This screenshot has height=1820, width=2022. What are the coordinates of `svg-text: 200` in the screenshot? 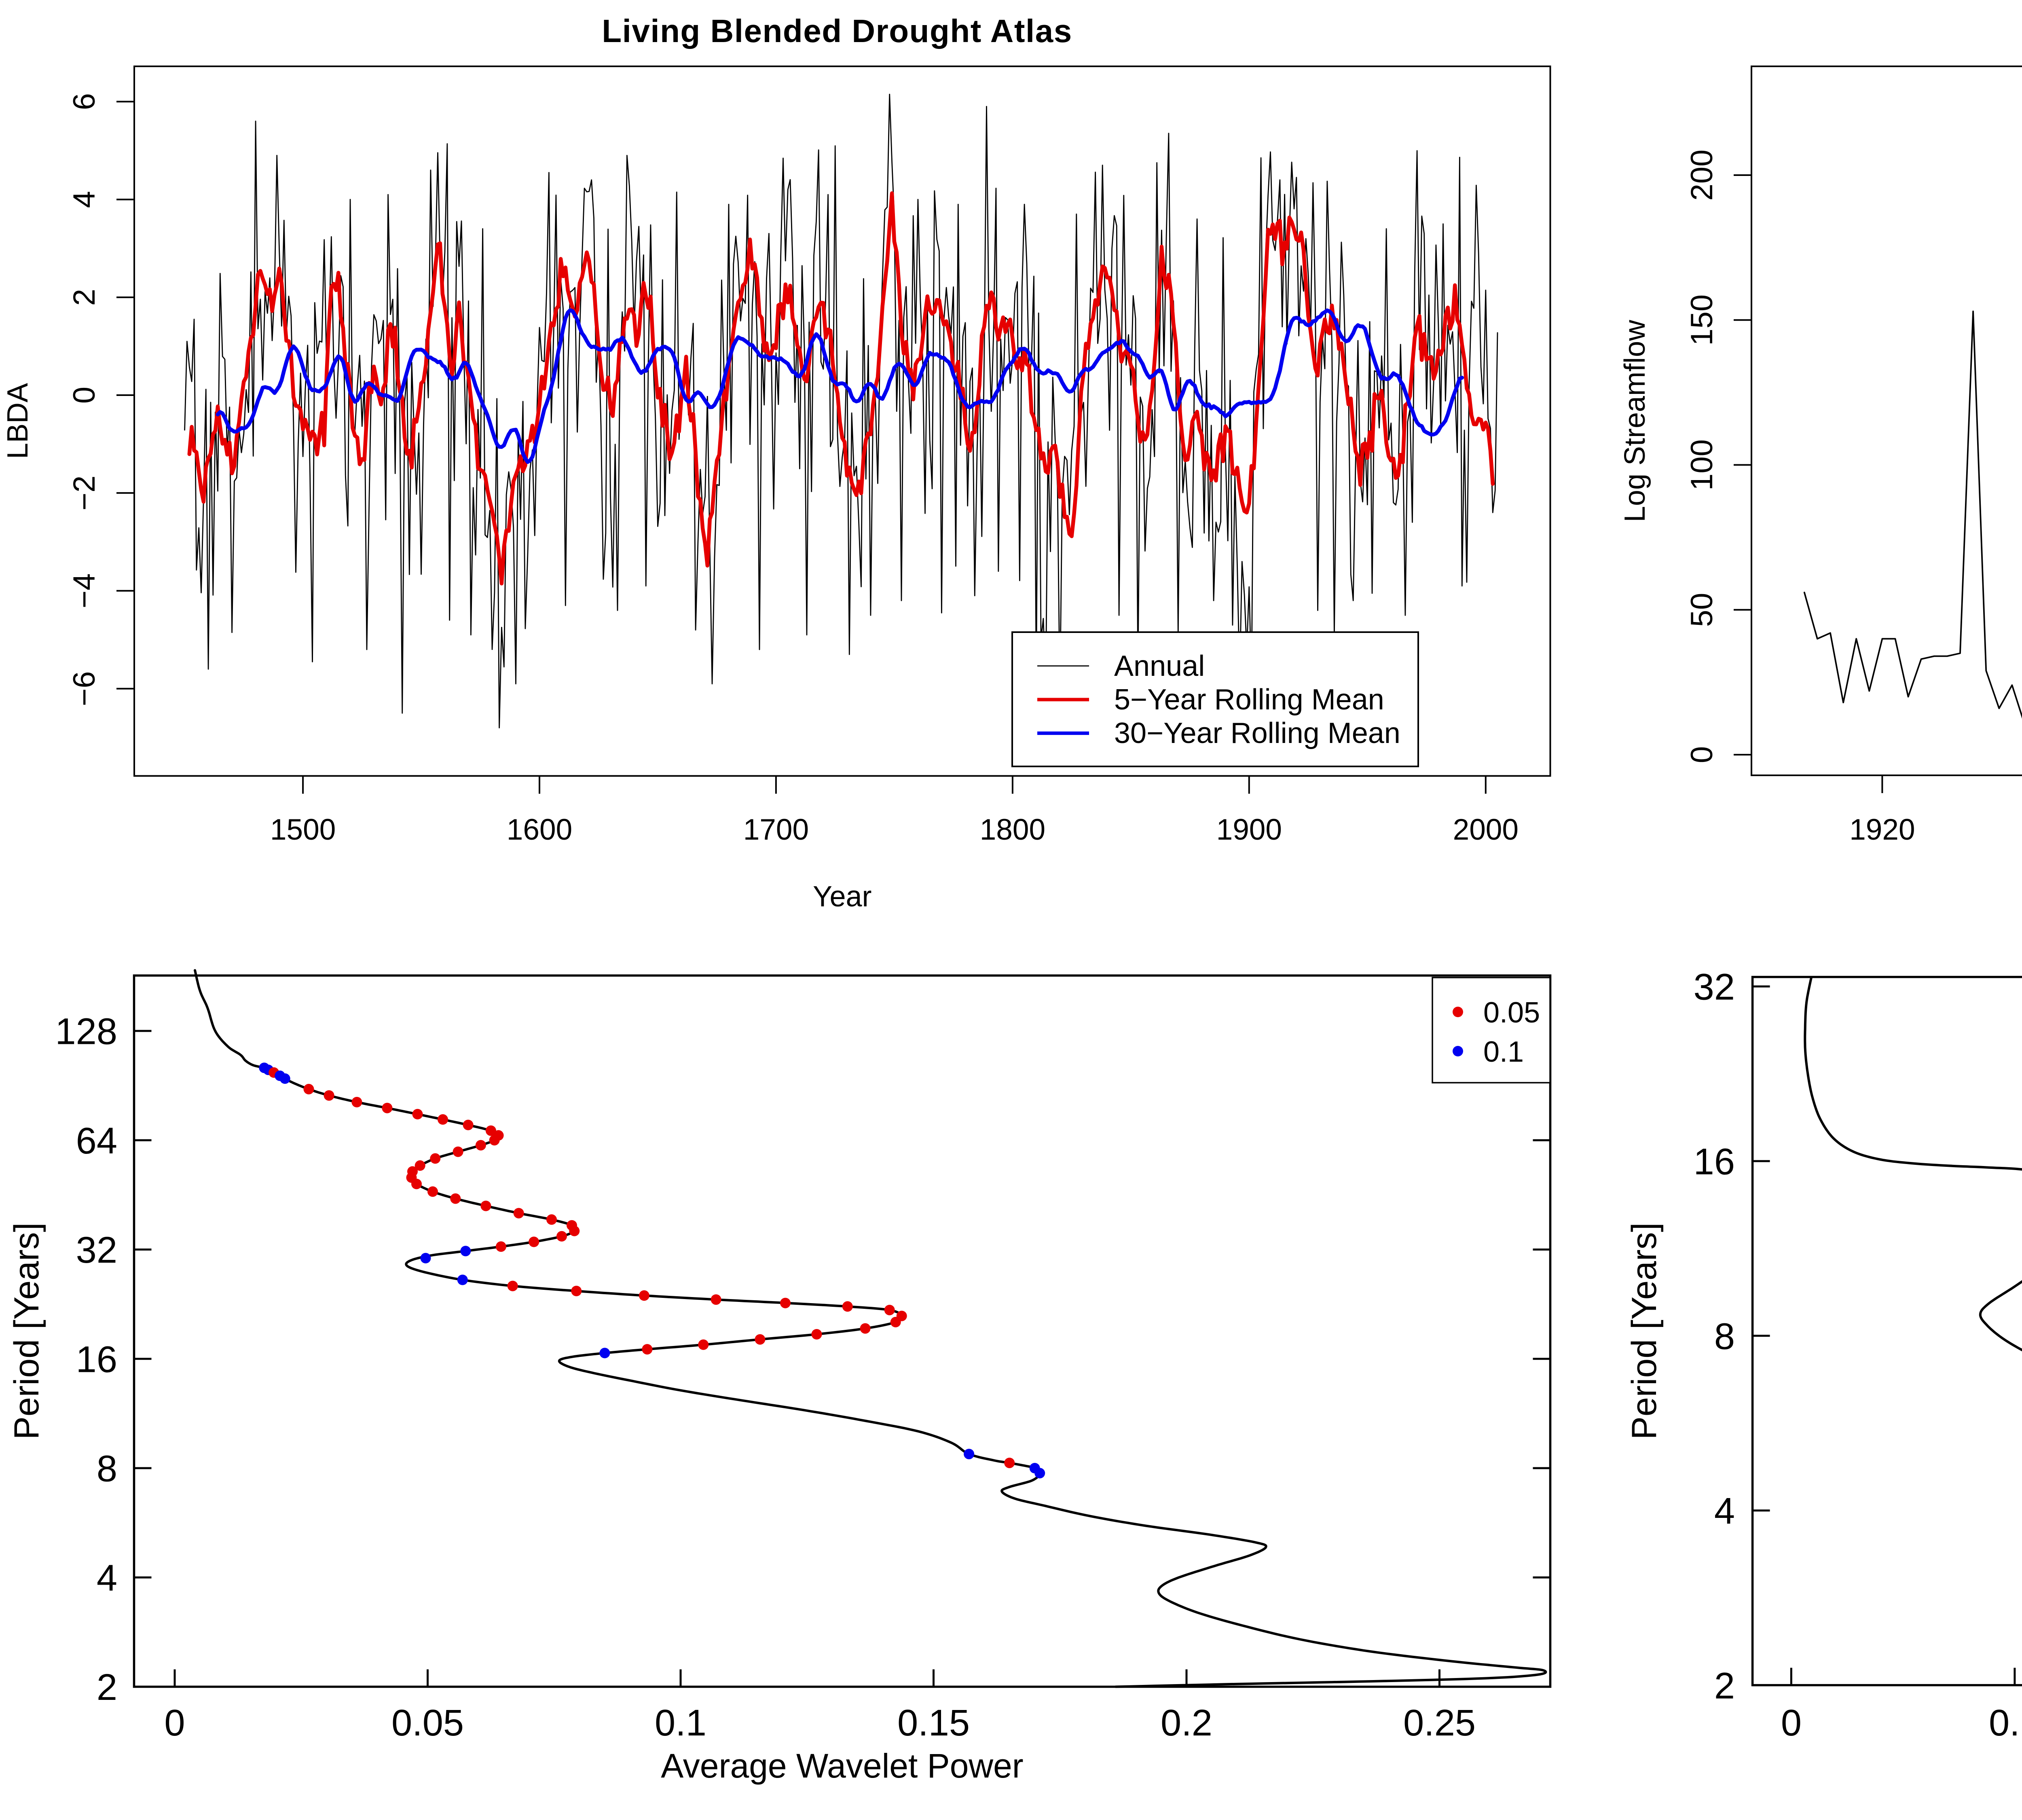 It's located at (1702, 175).